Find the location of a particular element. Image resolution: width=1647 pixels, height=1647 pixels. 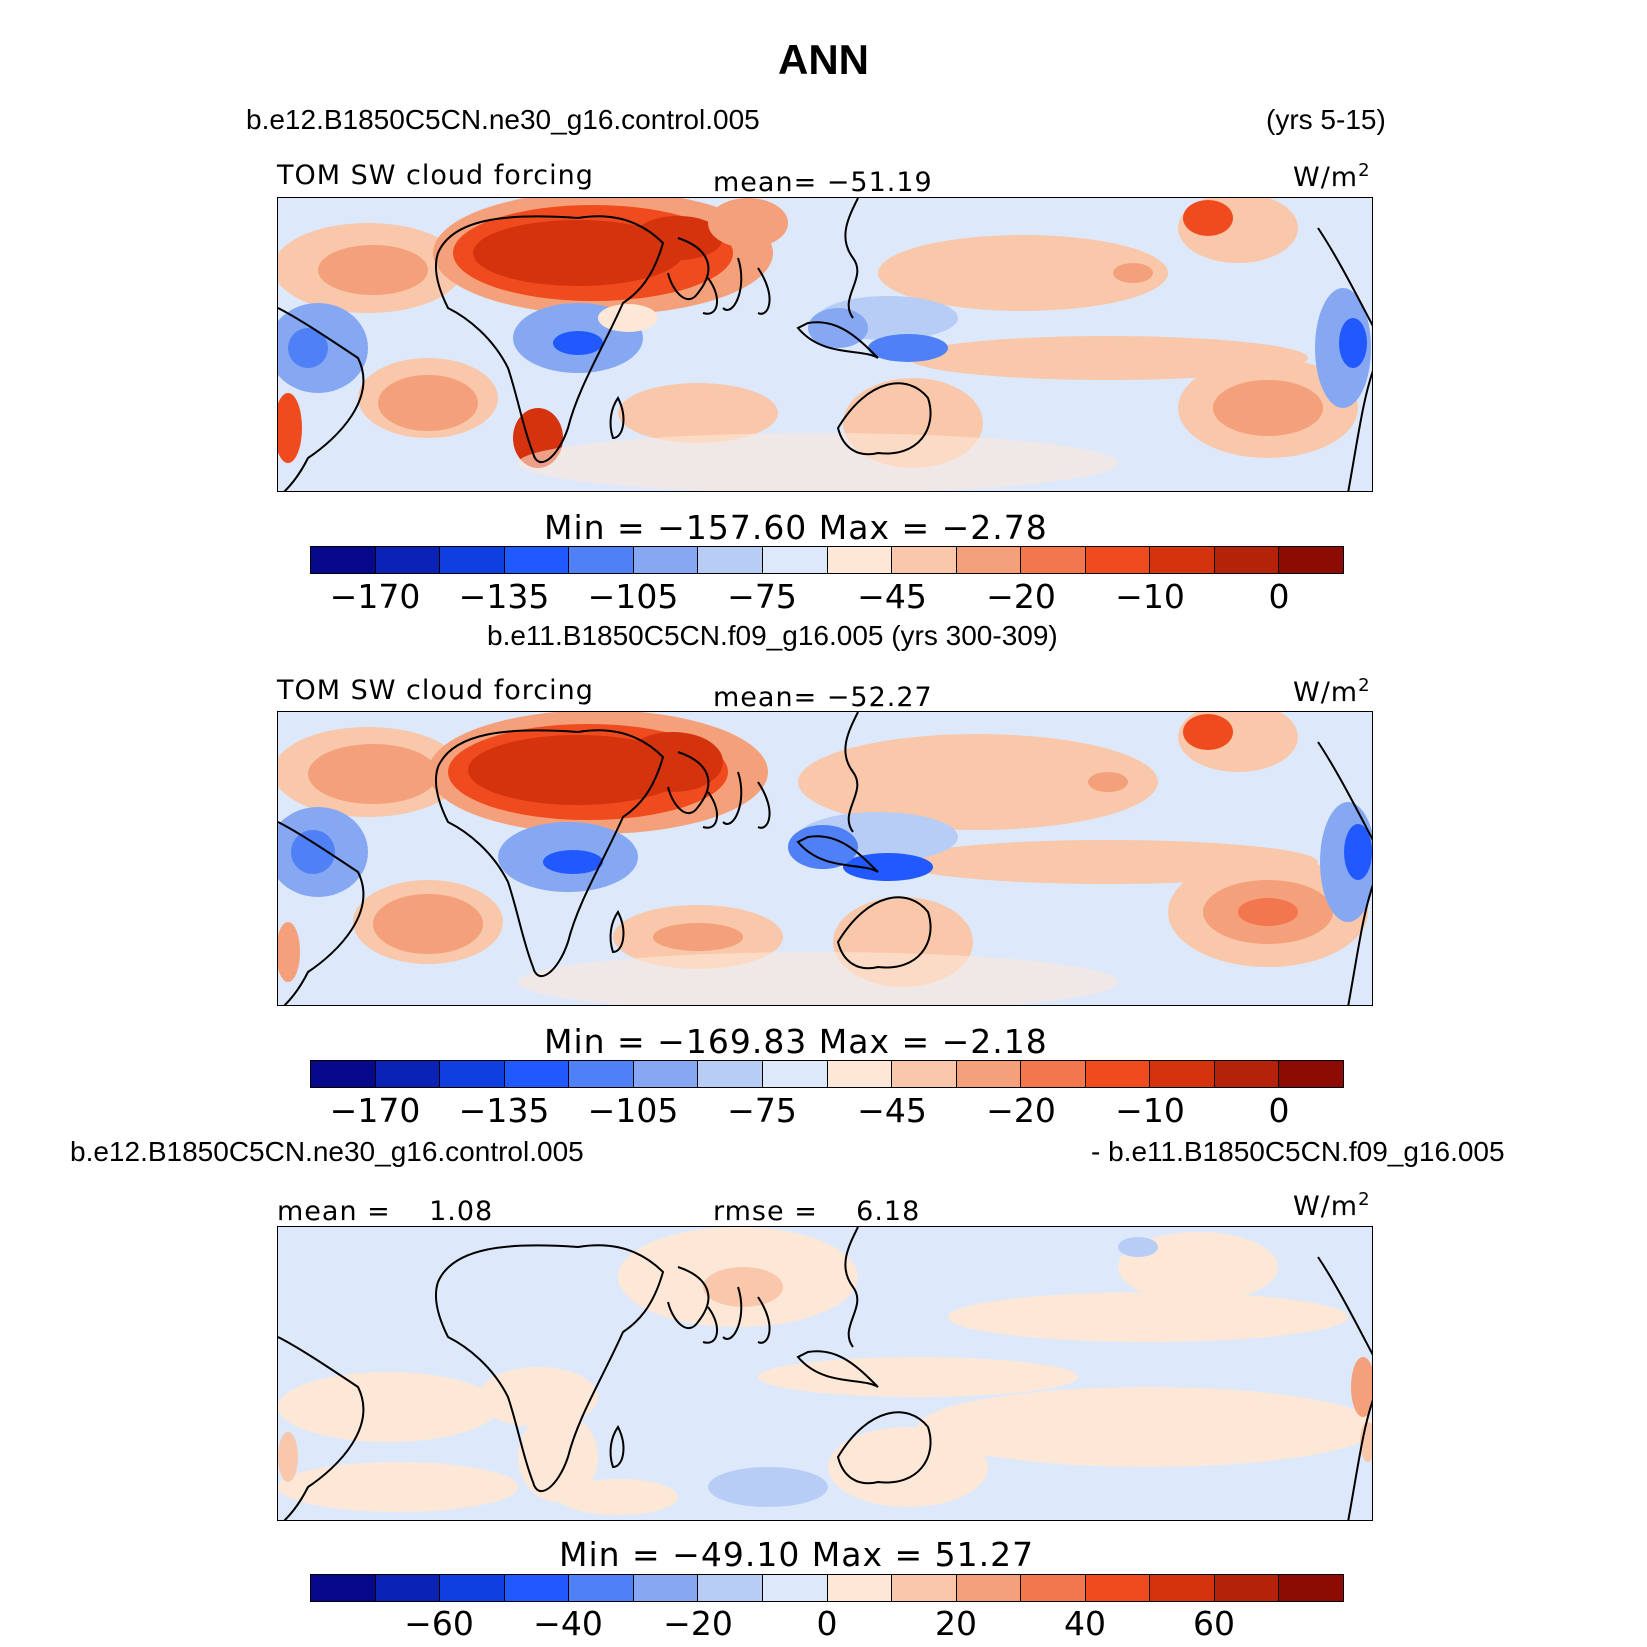

panel1-tick: −105 is located at coordinates (633, 596).